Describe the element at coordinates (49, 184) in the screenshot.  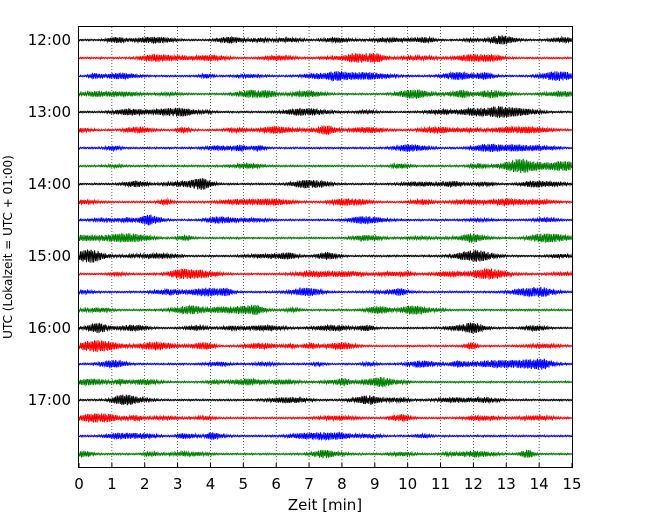
I see `y-tick-label: 14:00` at that location.